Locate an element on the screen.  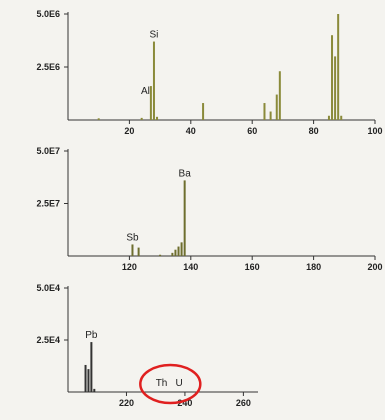
y-tick-label: 2.5E4 is located at coordinates (48, 340).